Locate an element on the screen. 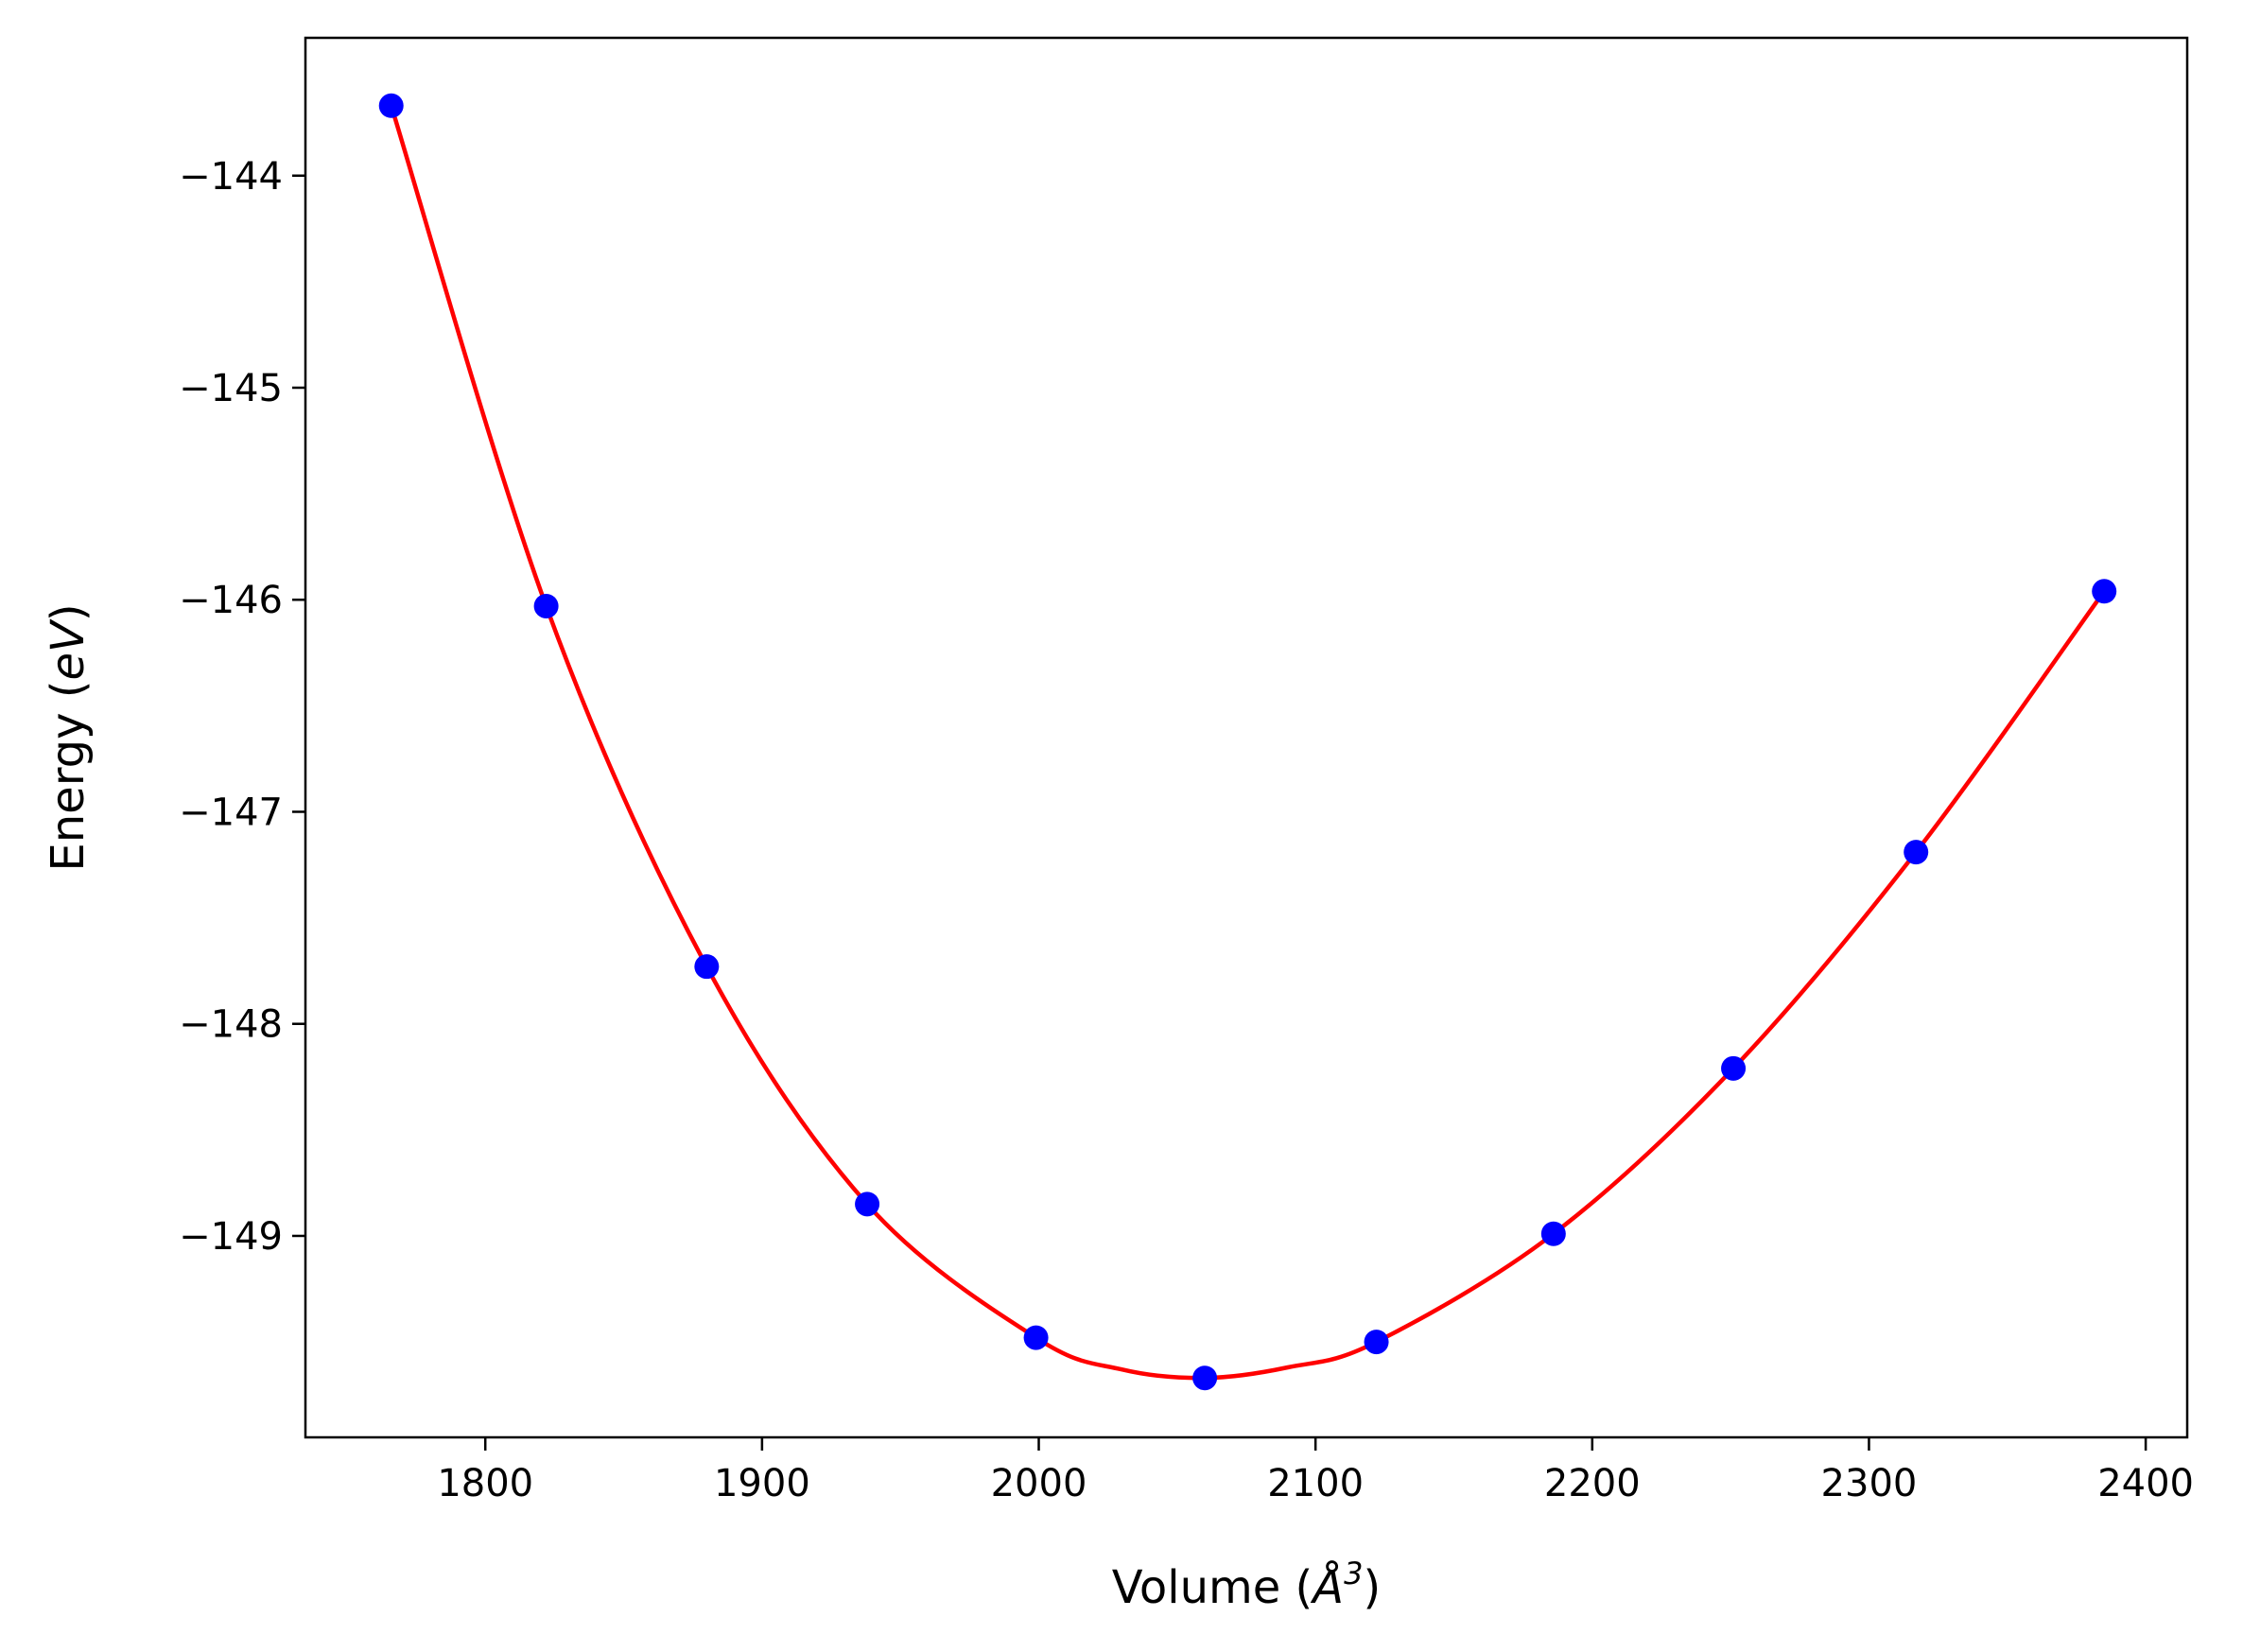 The image size is (2243, 1652). y-axis-label: Energy (eV) is located at coordinates (68, 737).